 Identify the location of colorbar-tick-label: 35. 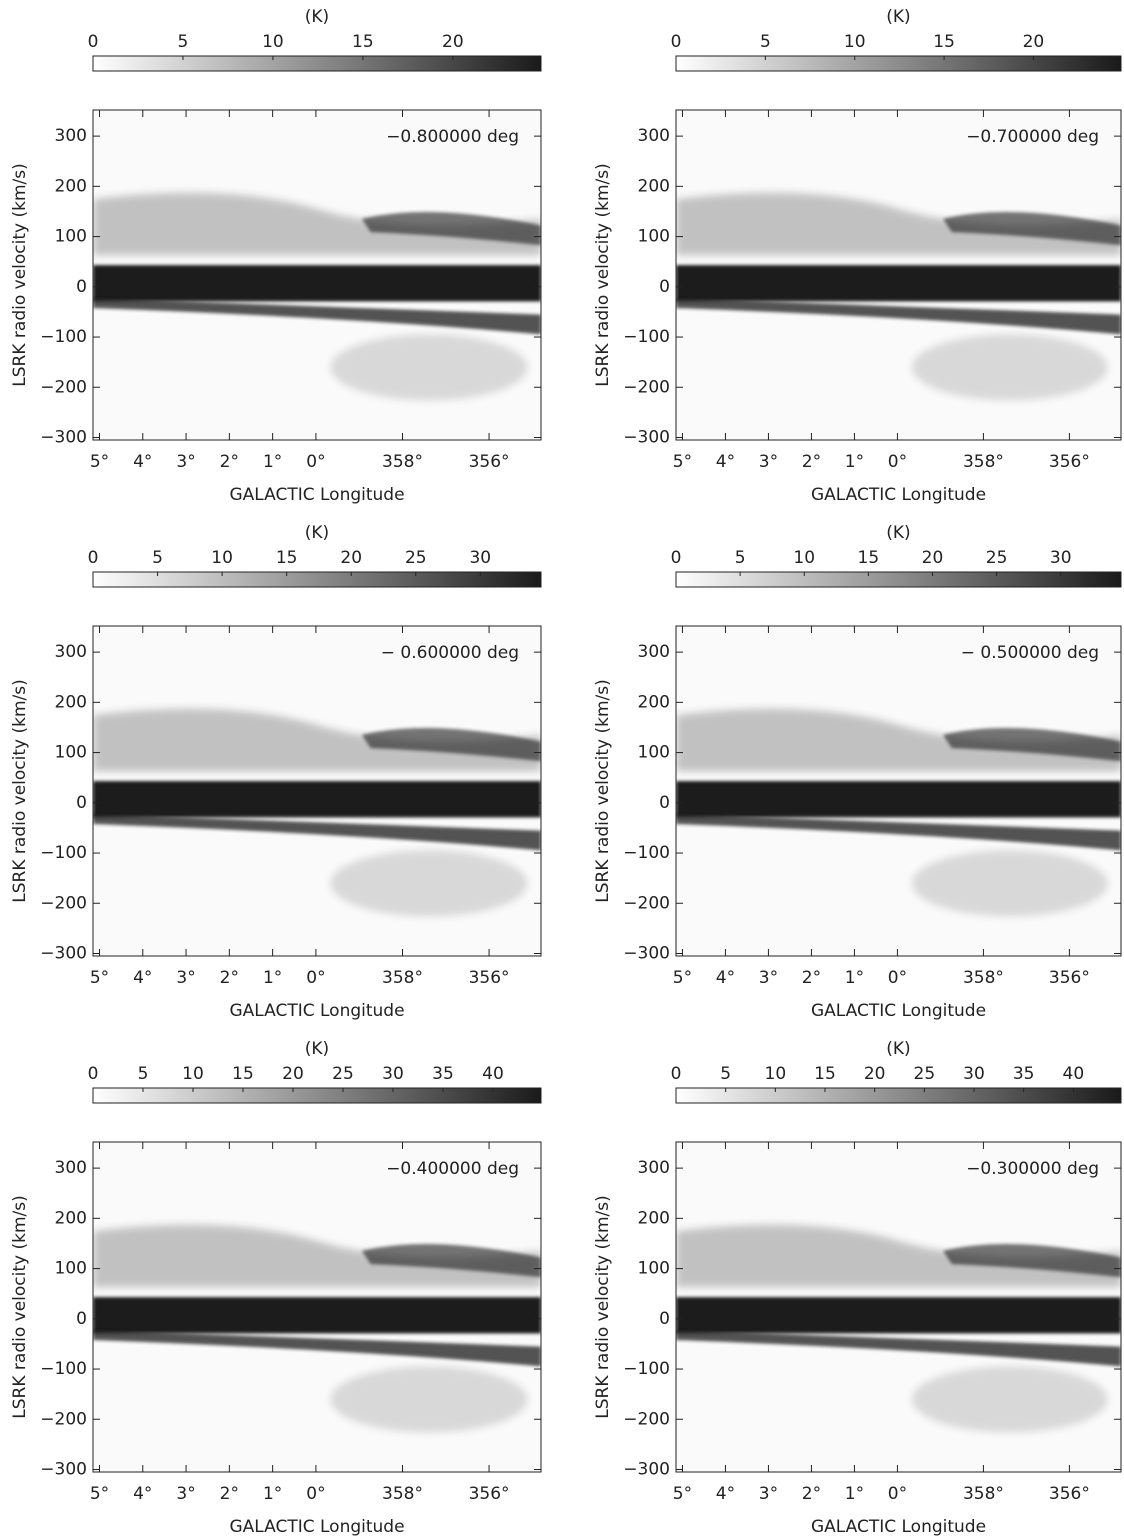
(1024, 1074).